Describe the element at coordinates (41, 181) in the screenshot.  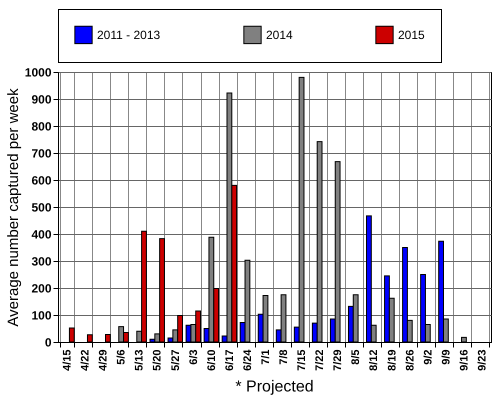
I see `y-tick-label: 600` at that location.